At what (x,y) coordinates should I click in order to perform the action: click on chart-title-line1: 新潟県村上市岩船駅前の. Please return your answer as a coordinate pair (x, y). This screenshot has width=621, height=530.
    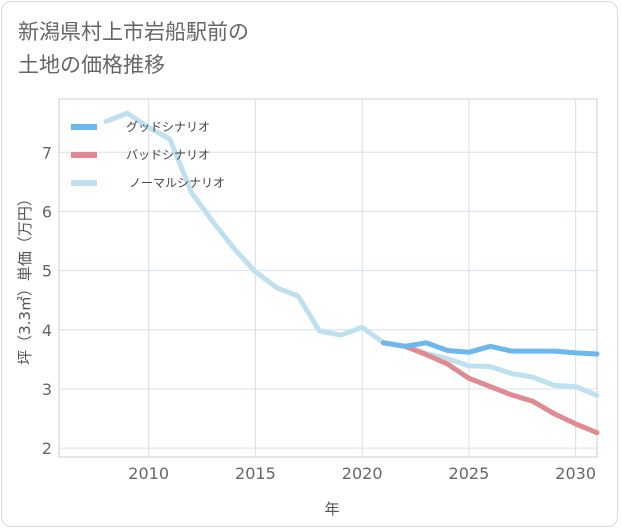
    Looking at the image, I should click on (133, 32).